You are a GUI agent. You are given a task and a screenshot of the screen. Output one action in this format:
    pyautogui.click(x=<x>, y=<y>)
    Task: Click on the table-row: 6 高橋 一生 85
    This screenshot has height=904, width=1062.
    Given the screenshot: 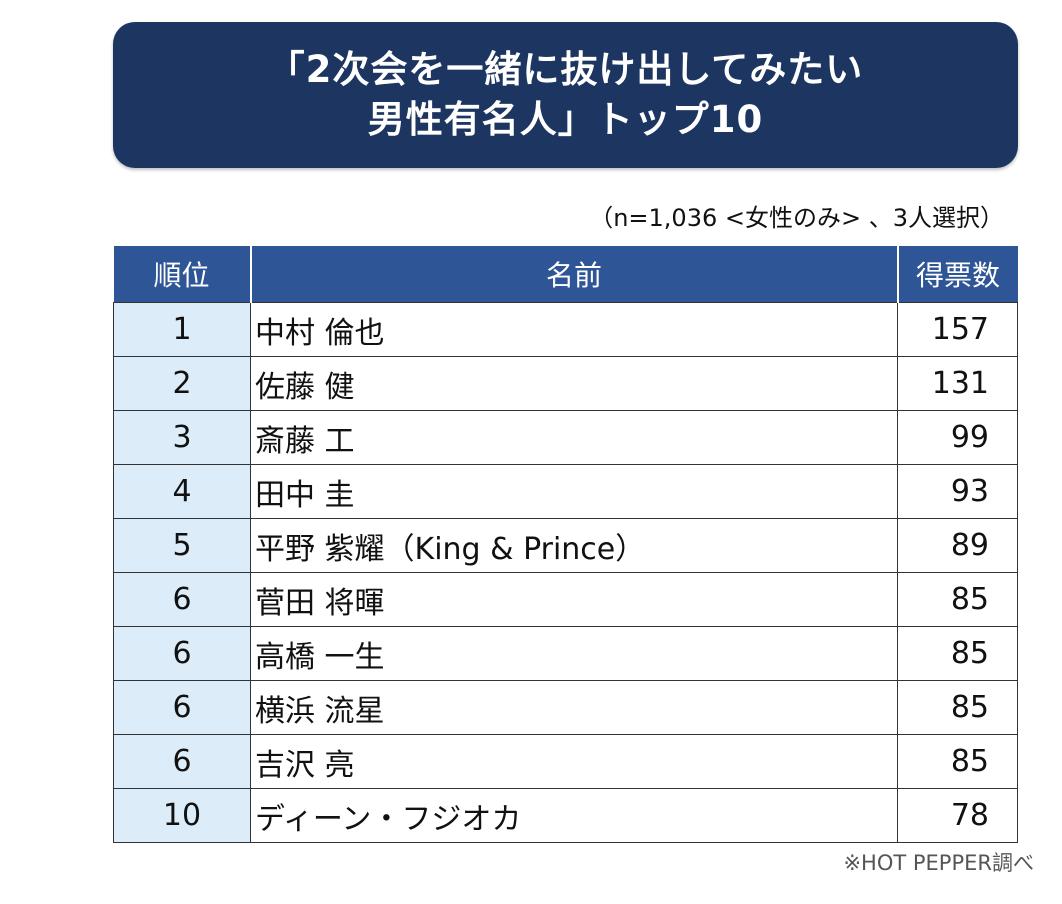 What is the action you would take?
    pyautogui.click(x=565, y=653)
    